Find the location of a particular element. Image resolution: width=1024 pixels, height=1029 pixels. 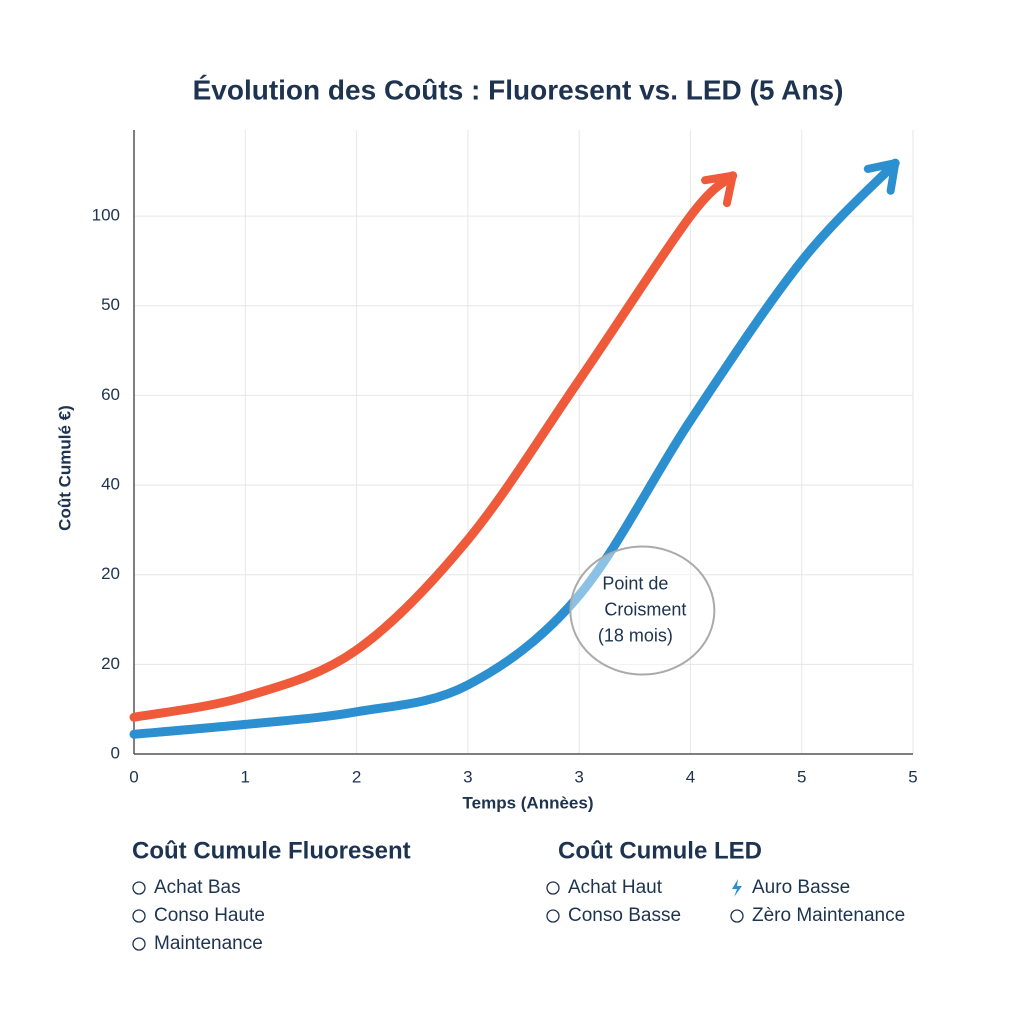

y-tick-label: 0 is located at coordinates (115, 752).